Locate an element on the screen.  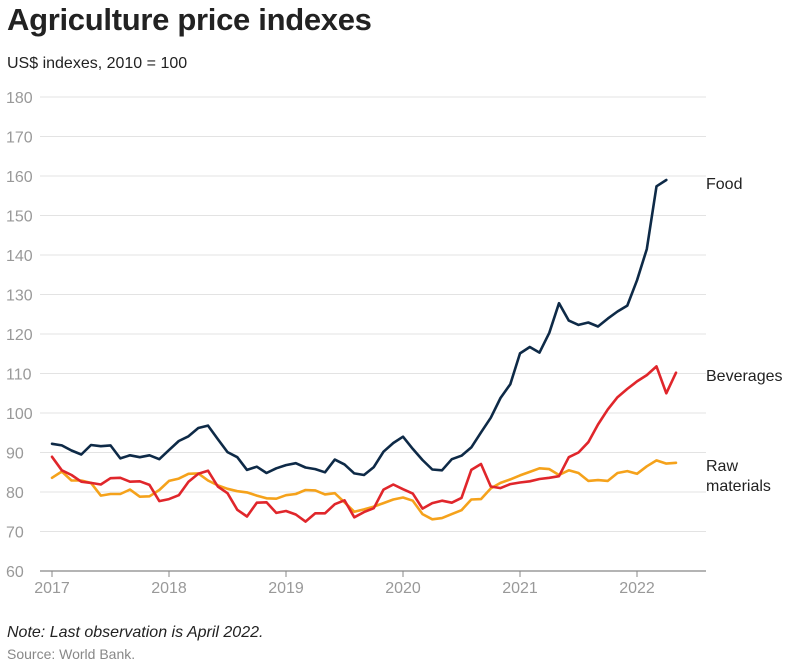
y-axis-ticks: 60 70 80 90 100 110 120 130 140 150 160 170 180 is located at coordinates (19, 335).